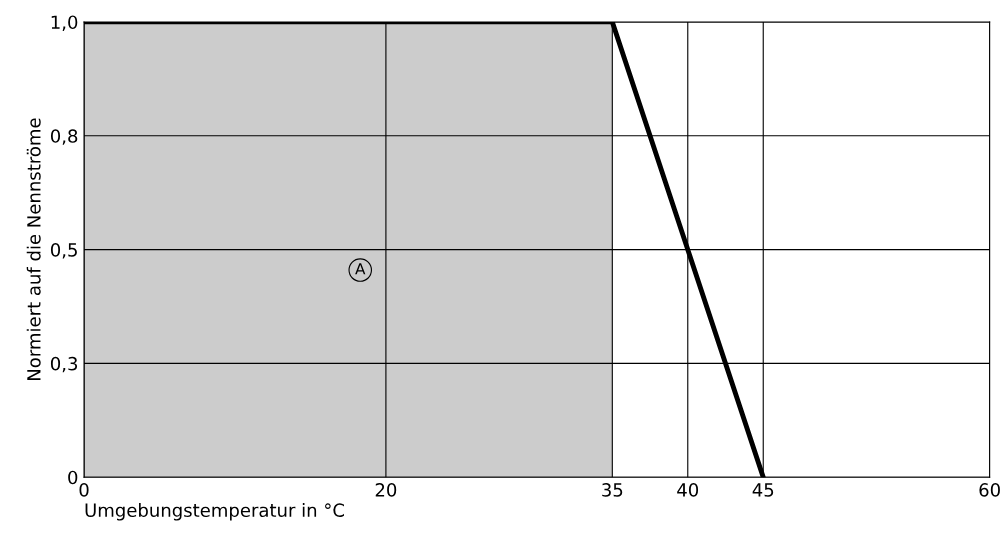  What do you see at coordinates (64, 23) in the screenshot?
I see `y-tick-label: 1,0` at bounding box center [64, 23].